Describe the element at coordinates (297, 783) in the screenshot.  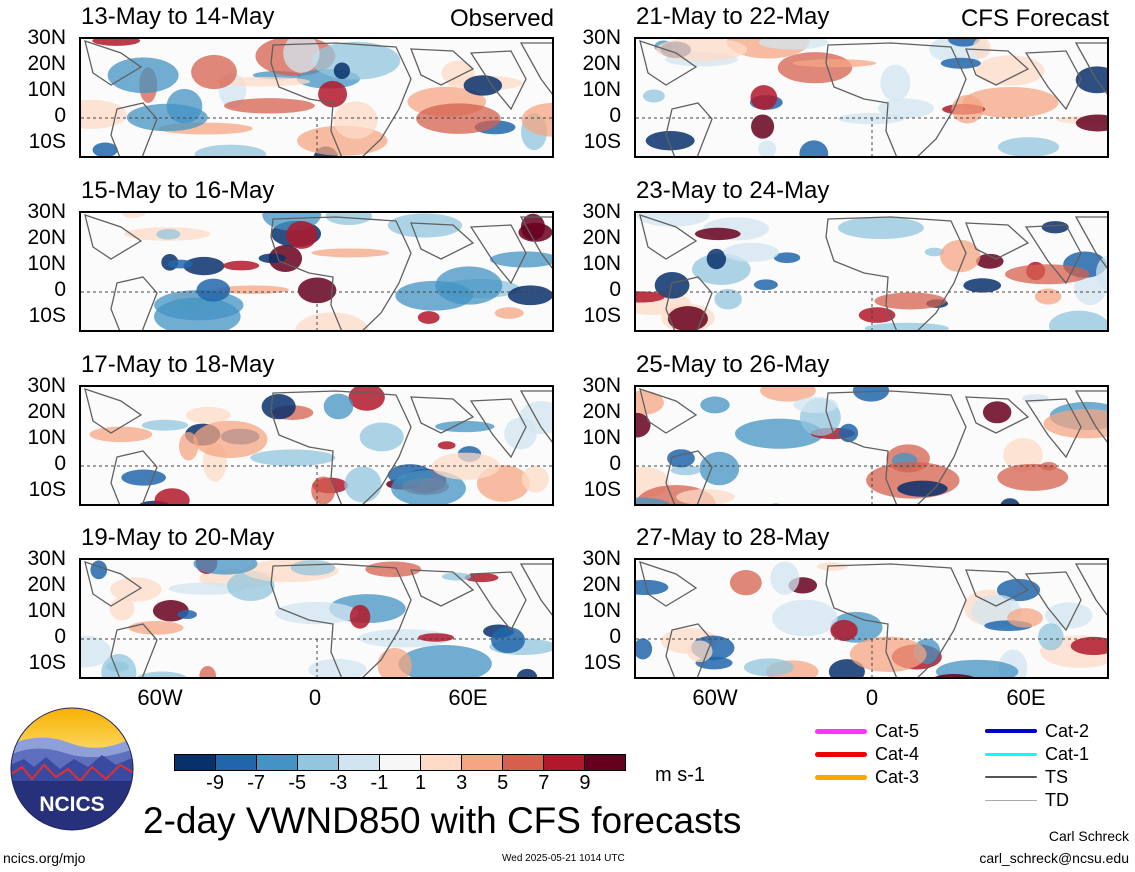
I see `colorbar-tick-label: -5` at that location.